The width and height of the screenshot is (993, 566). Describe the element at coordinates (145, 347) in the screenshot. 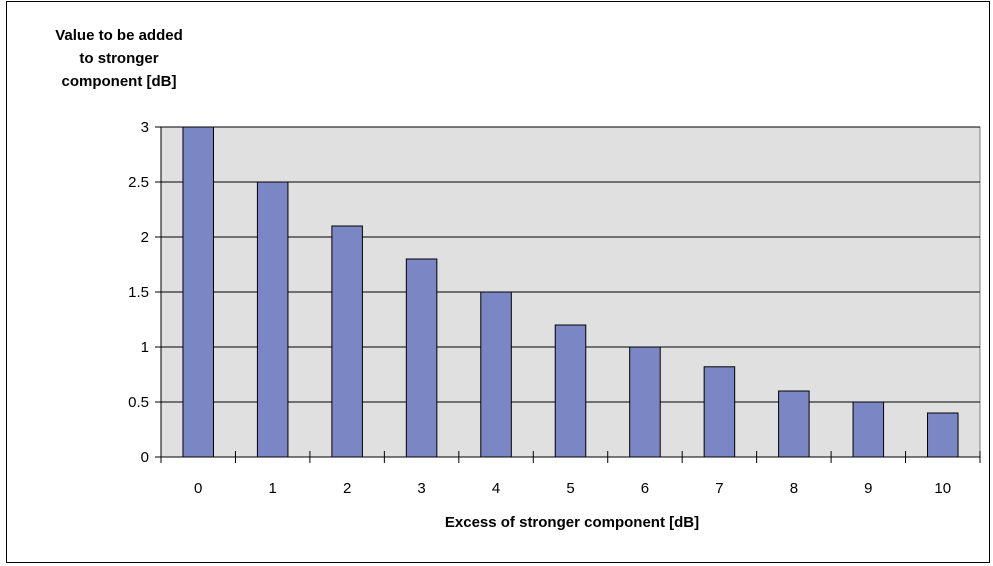

I see `y-tick-label: 1` at that location.